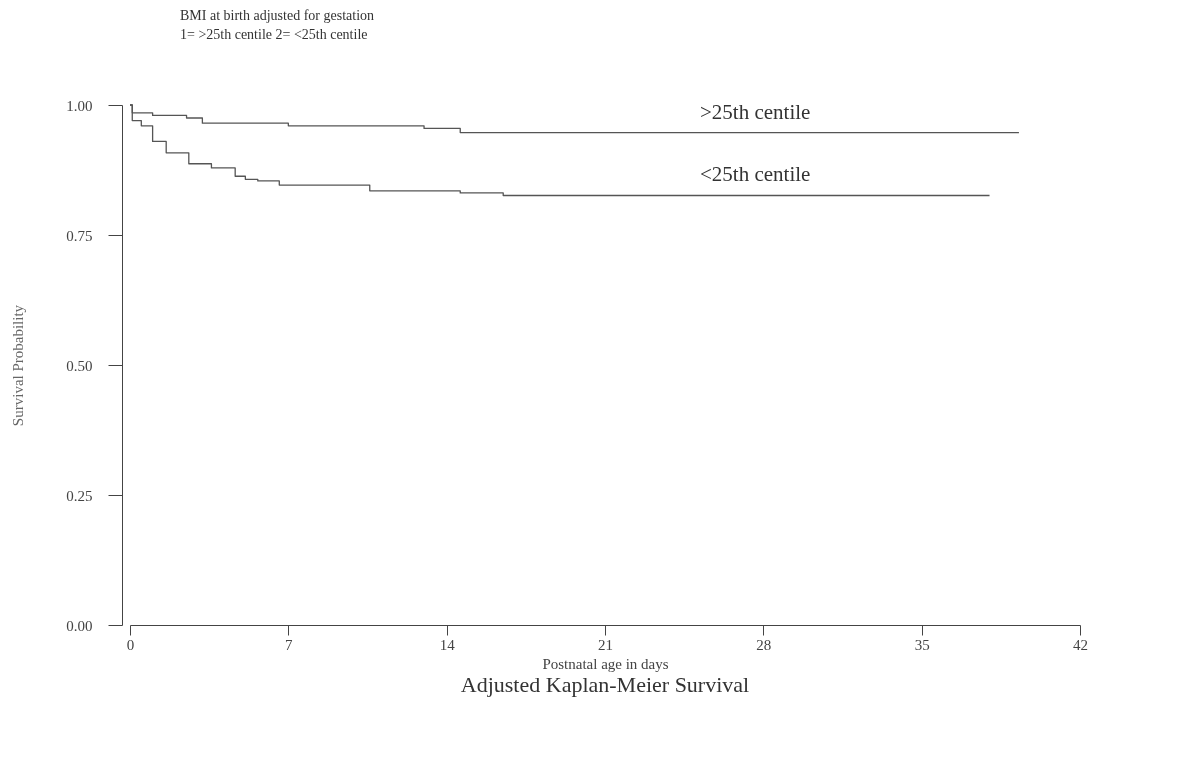 The height and width of the screenshot is (760, 1181). Describe the element at coordinates (130, 644) in the screenshot. I see `x-tick-label: 0` at that location.